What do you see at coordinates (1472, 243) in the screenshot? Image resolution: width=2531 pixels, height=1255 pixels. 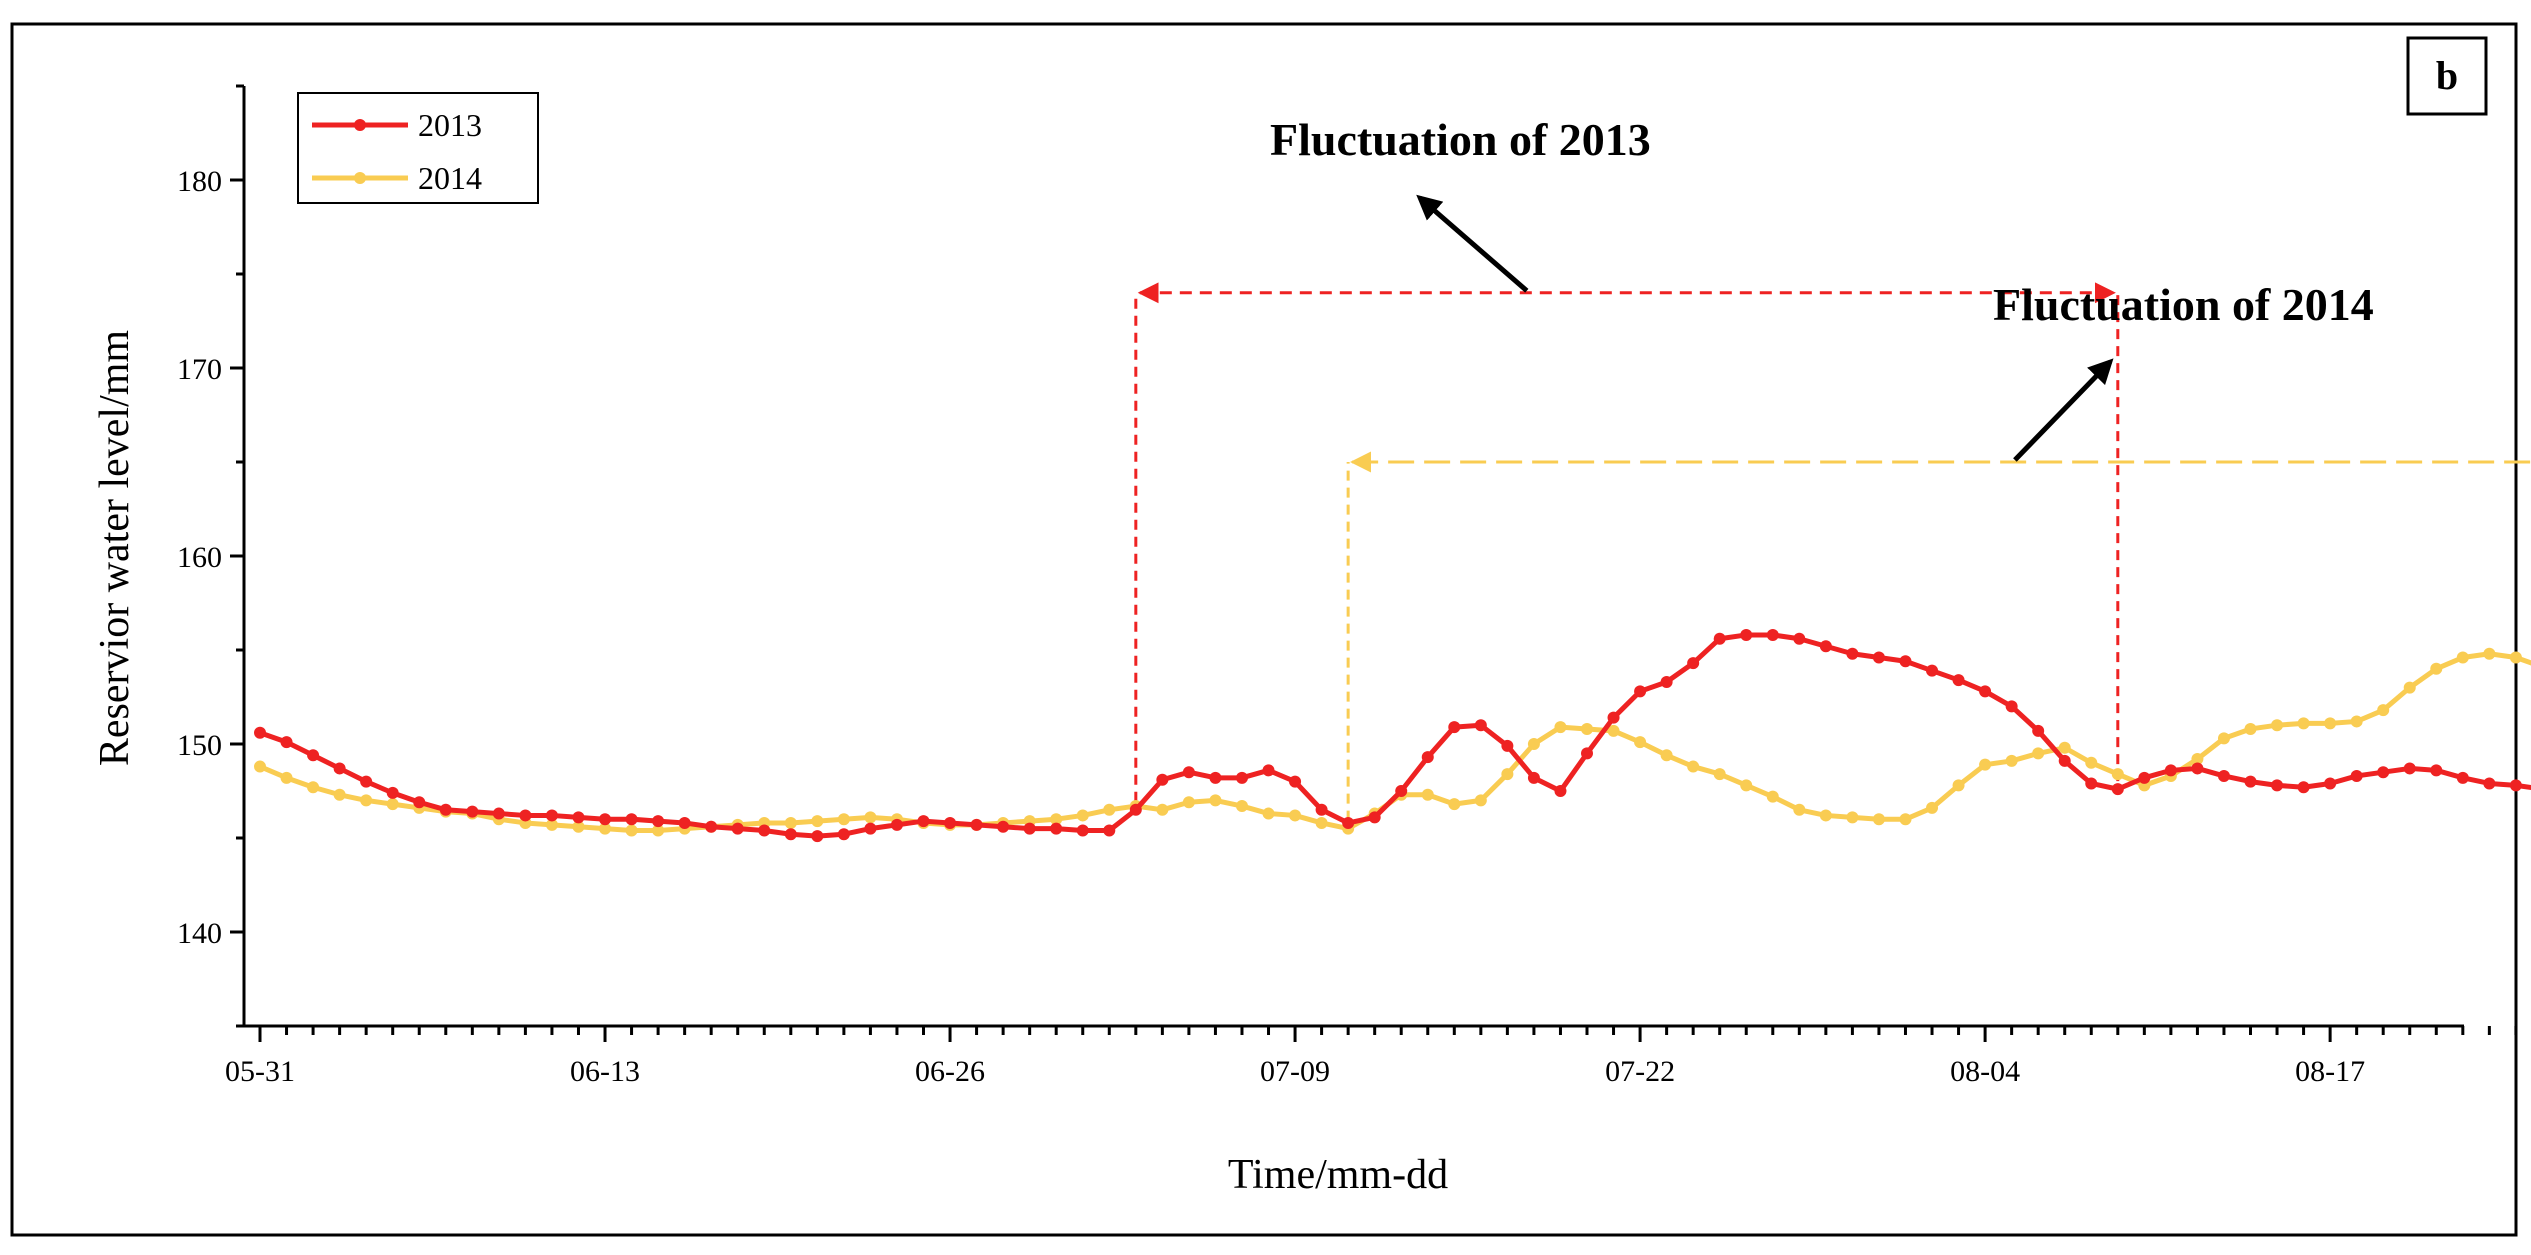 I see `annotation-2013-pointer-arrow` at bounding box center [1472, 243].